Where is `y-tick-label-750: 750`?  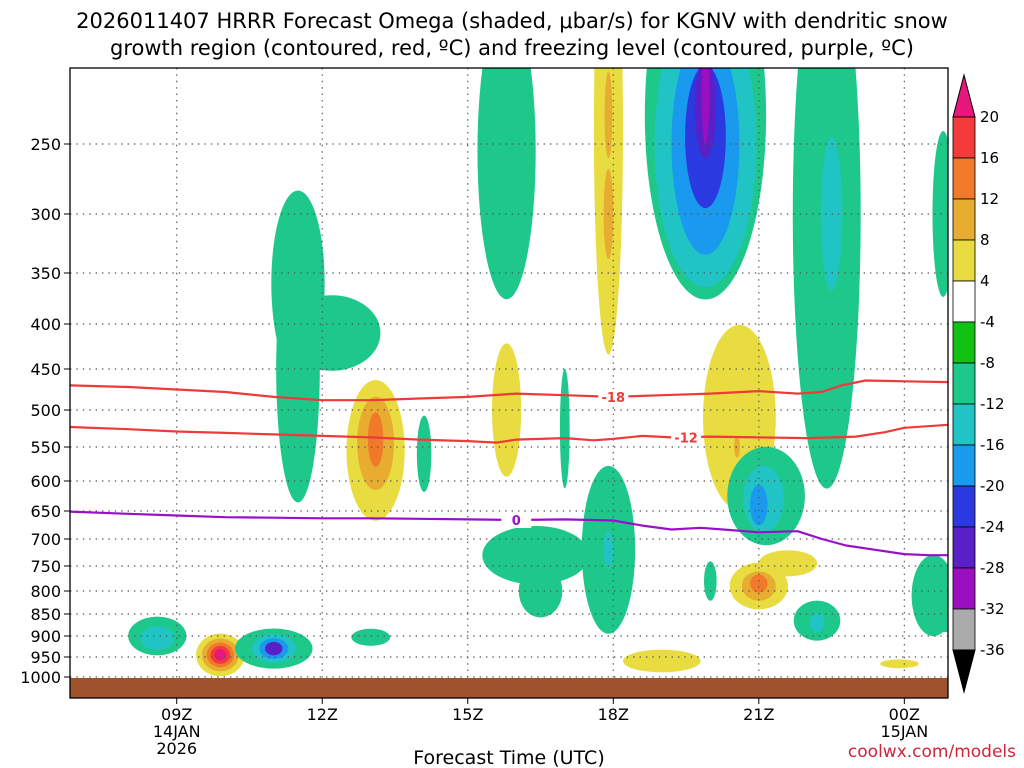
y-tick-label-750: 750 is located at coordinates (45, 566).